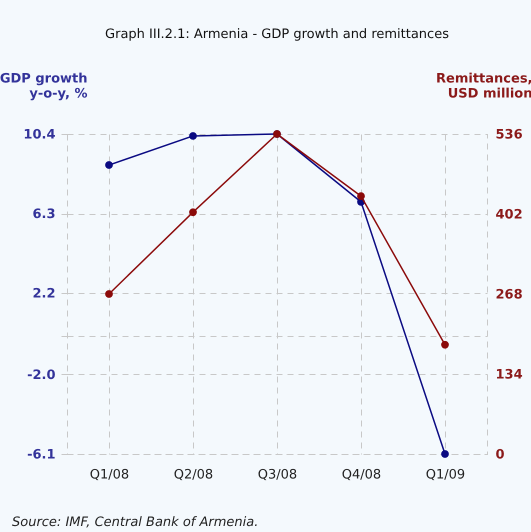 The height and width of the screenshot is (532, 531). What do you see at coordinates (44, 294) in the screenshot?
I see `y-tick-label: 2.2` at bounding box center [44, 294].